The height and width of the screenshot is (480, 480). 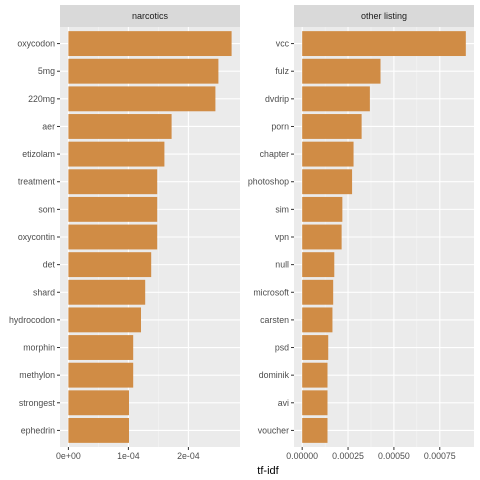 I want to click on bar-voucher, so click(x=315, y=430).